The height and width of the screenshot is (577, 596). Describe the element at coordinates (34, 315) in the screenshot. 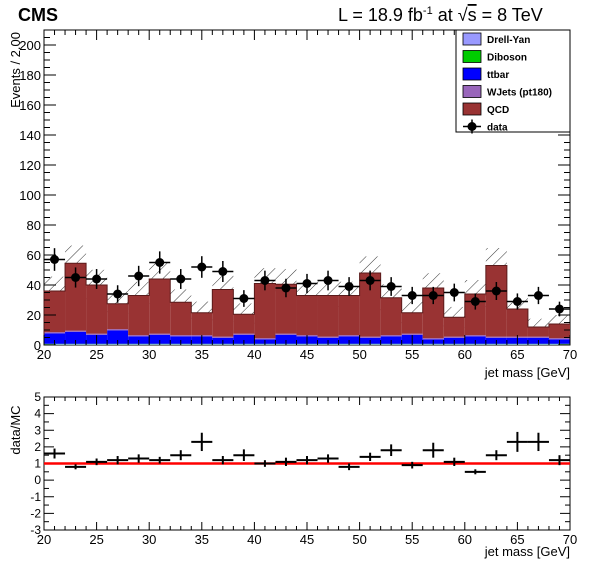

I see `main-ytick-label-1: 20` at that location.